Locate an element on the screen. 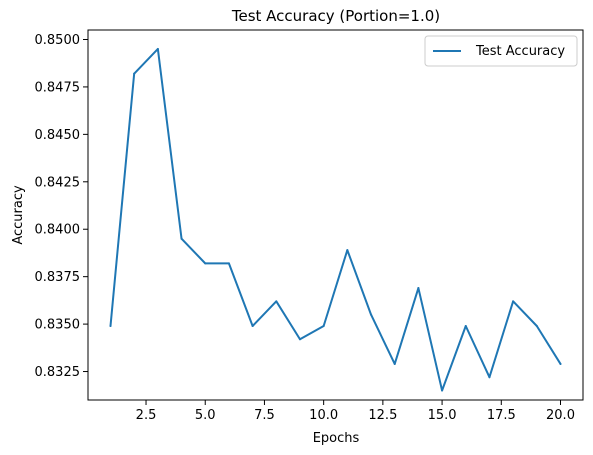 This screenshot has height=455, width=593. y-tick-label: 0.8350 is located at coordinates (58, 325).